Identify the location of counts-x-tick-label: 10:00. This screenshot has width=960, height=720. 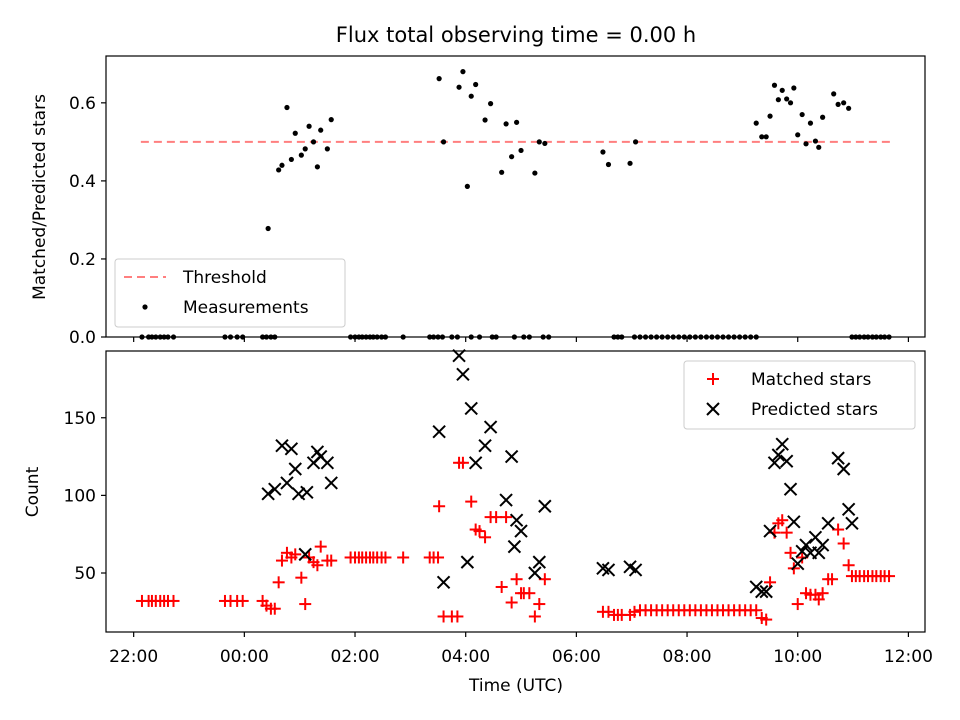
(797, 657).